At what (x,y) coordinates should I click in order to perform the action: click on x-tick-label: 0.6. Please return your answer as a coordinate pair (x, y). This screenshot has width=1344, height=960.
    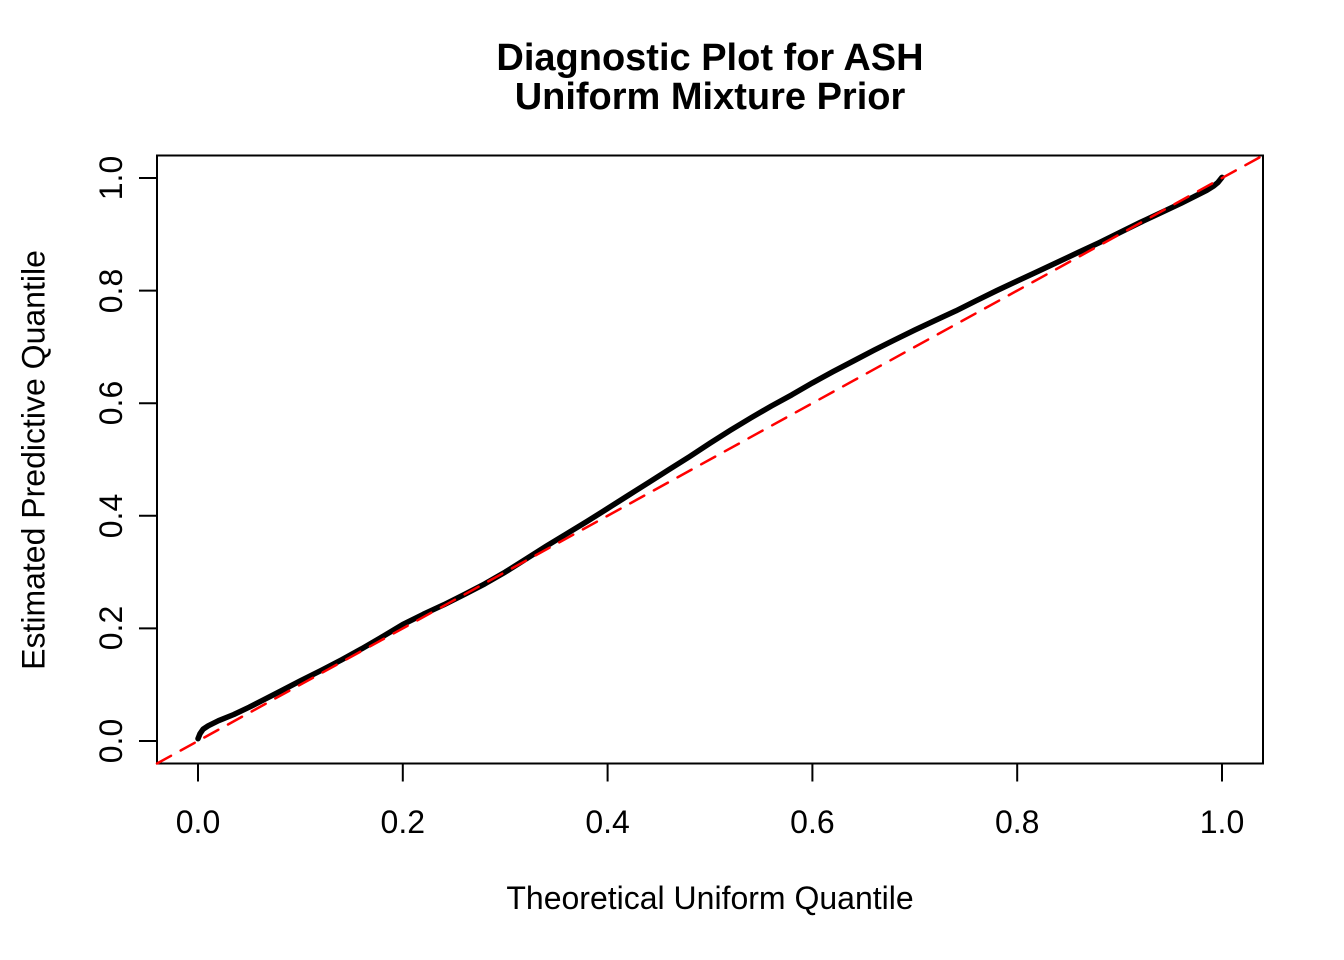
    Looking at the image, I should click on (812, 822).